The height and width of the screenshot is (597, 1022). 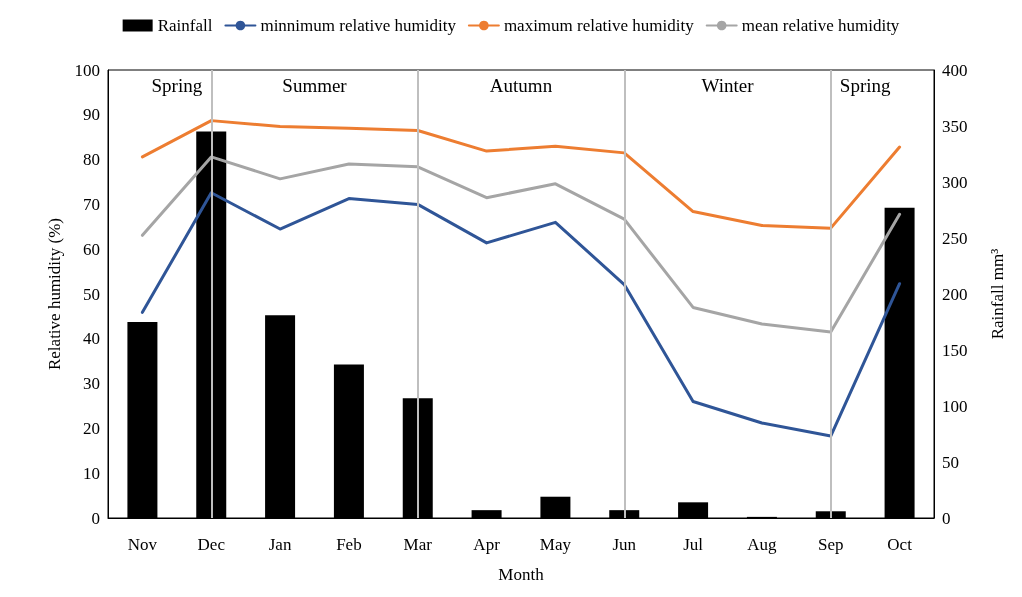 What do you see at coordinates (955, 70) in the screenshot?
I see `y2-tick-label: 400` at bounding box center [955, 70].